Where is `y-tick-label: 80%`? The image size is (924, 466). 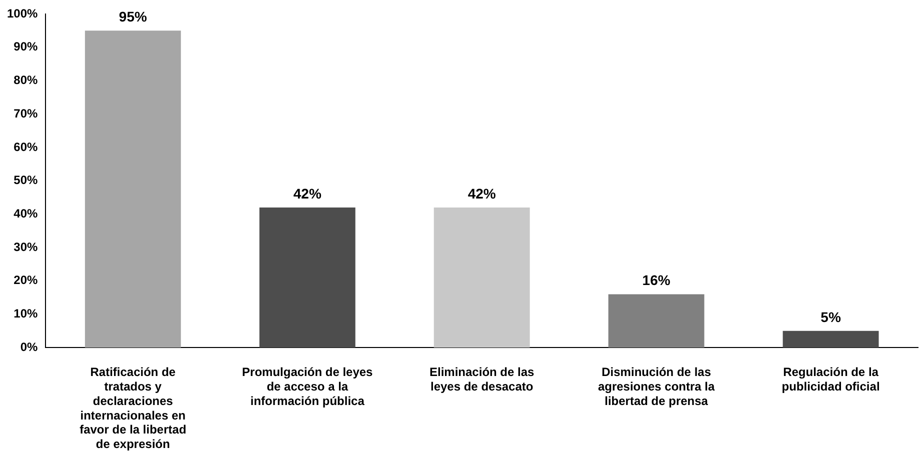
y-tick-label: 80% is located at coordinates (26, 80).